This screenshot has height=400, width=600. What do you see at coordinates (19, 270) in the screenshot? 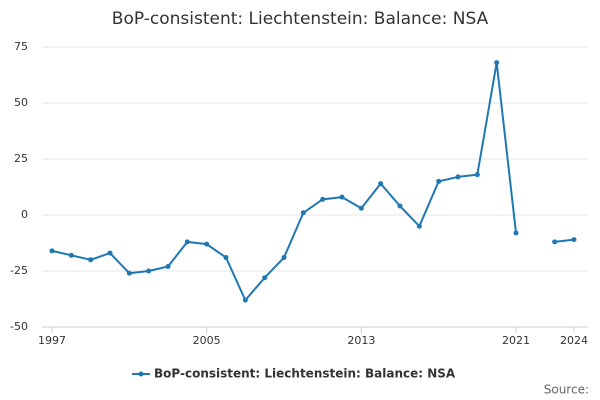
I see `y-tick-label: -25` at bounding box center [19, 270].